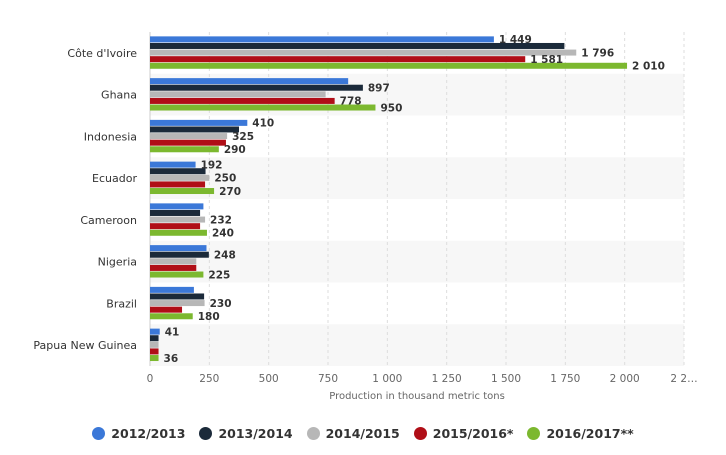 The height and width of the screenshot is (455, 726). I want to click on legend-item: 2012/2013, so click(138, 433).